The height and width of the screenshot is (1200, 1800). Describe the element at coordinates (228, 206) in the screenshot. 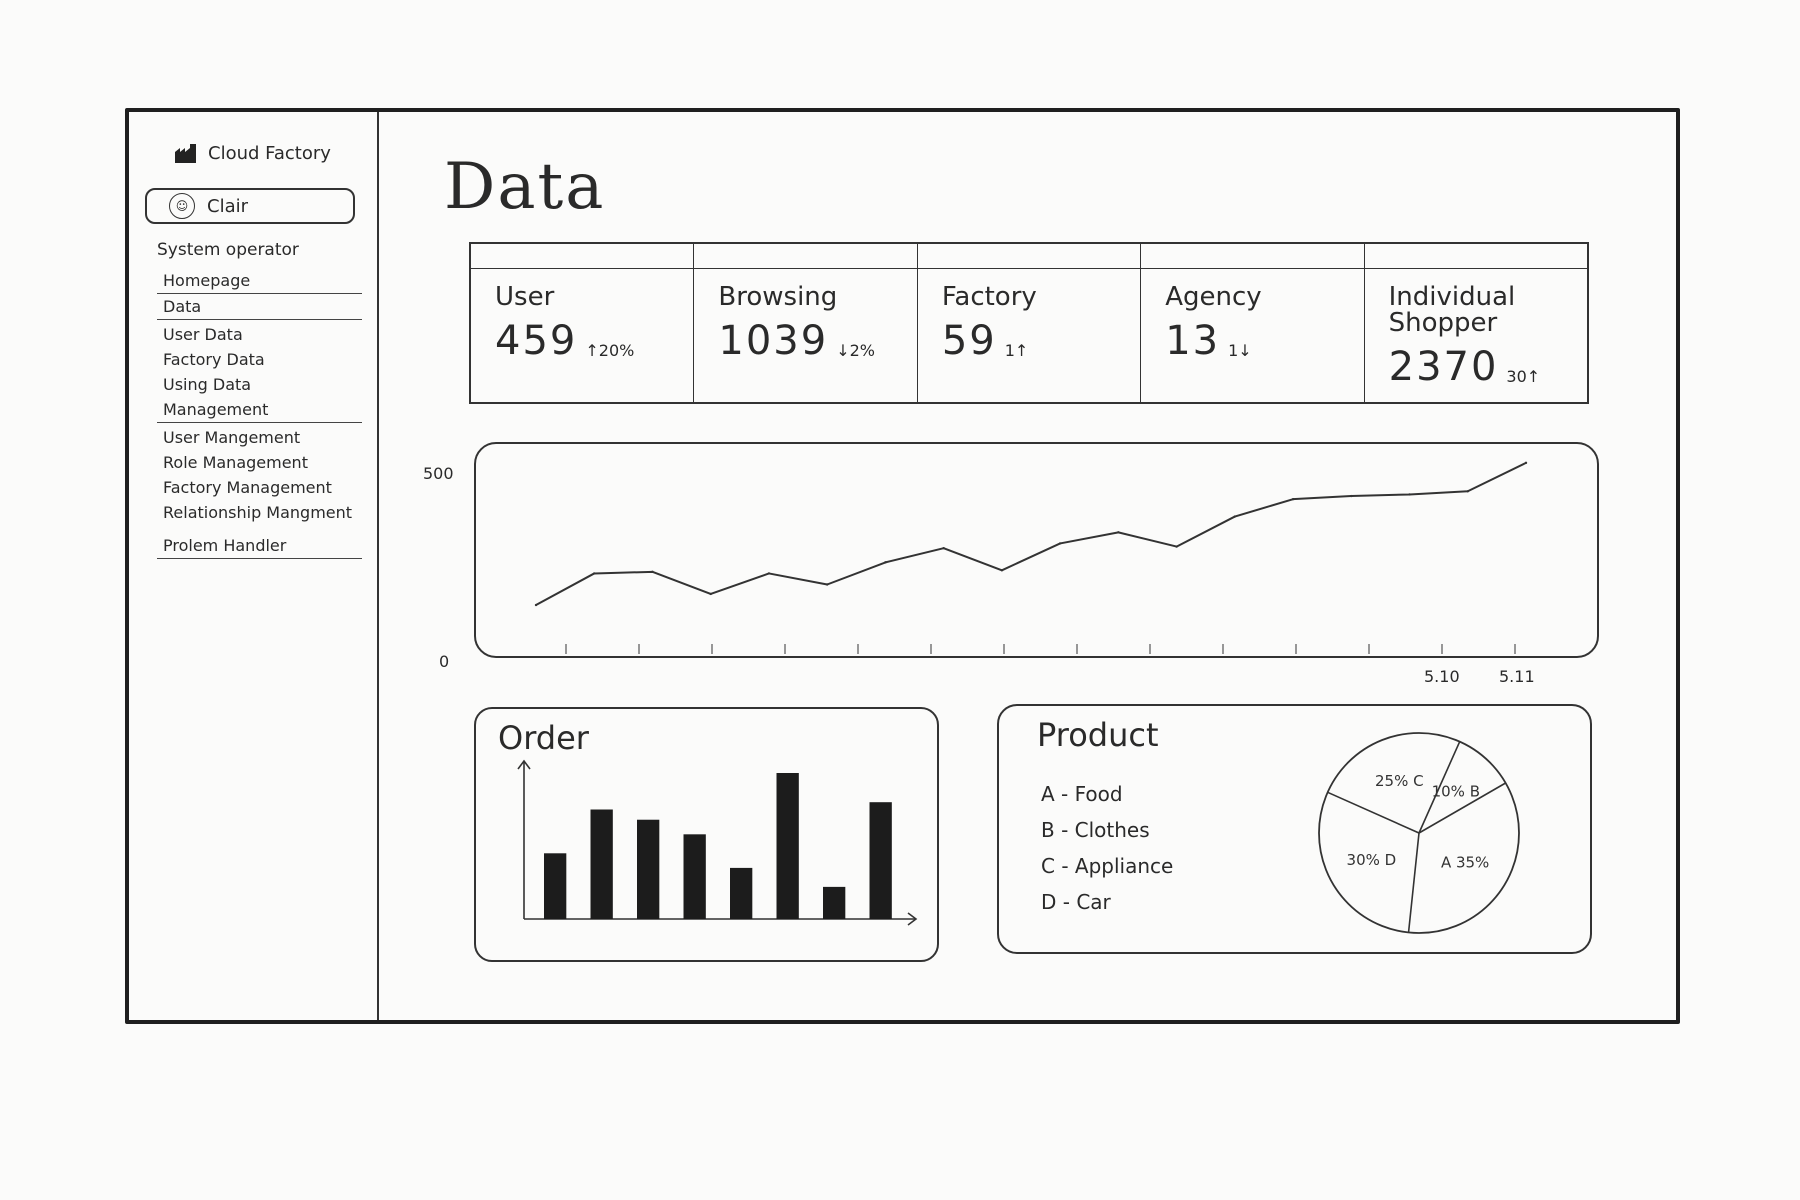

I see `user-name: Clair` at that location.